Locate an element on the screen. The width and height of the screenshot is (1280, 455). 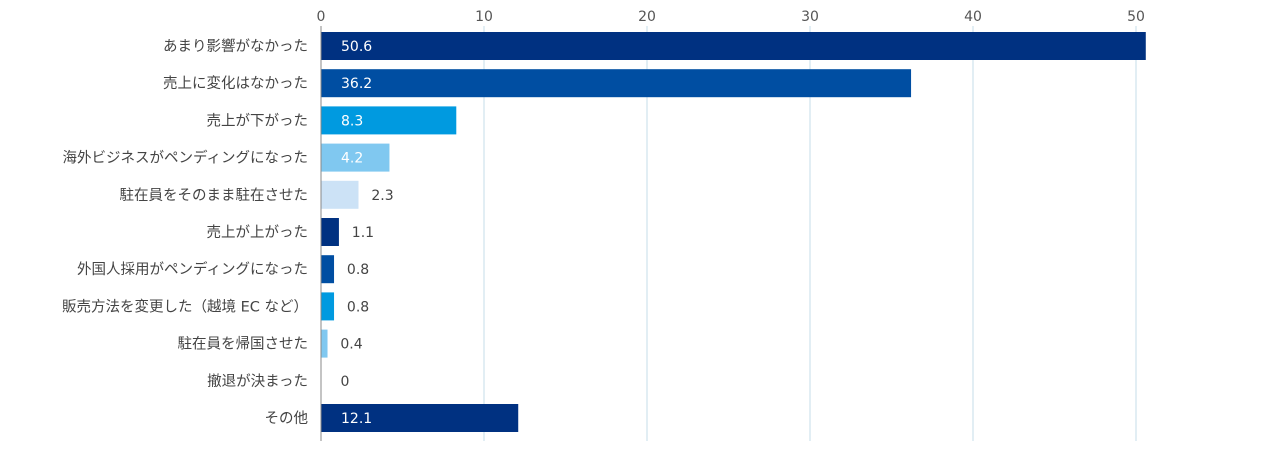
x-tick-label: 30 is located at coordinates (810, 17).